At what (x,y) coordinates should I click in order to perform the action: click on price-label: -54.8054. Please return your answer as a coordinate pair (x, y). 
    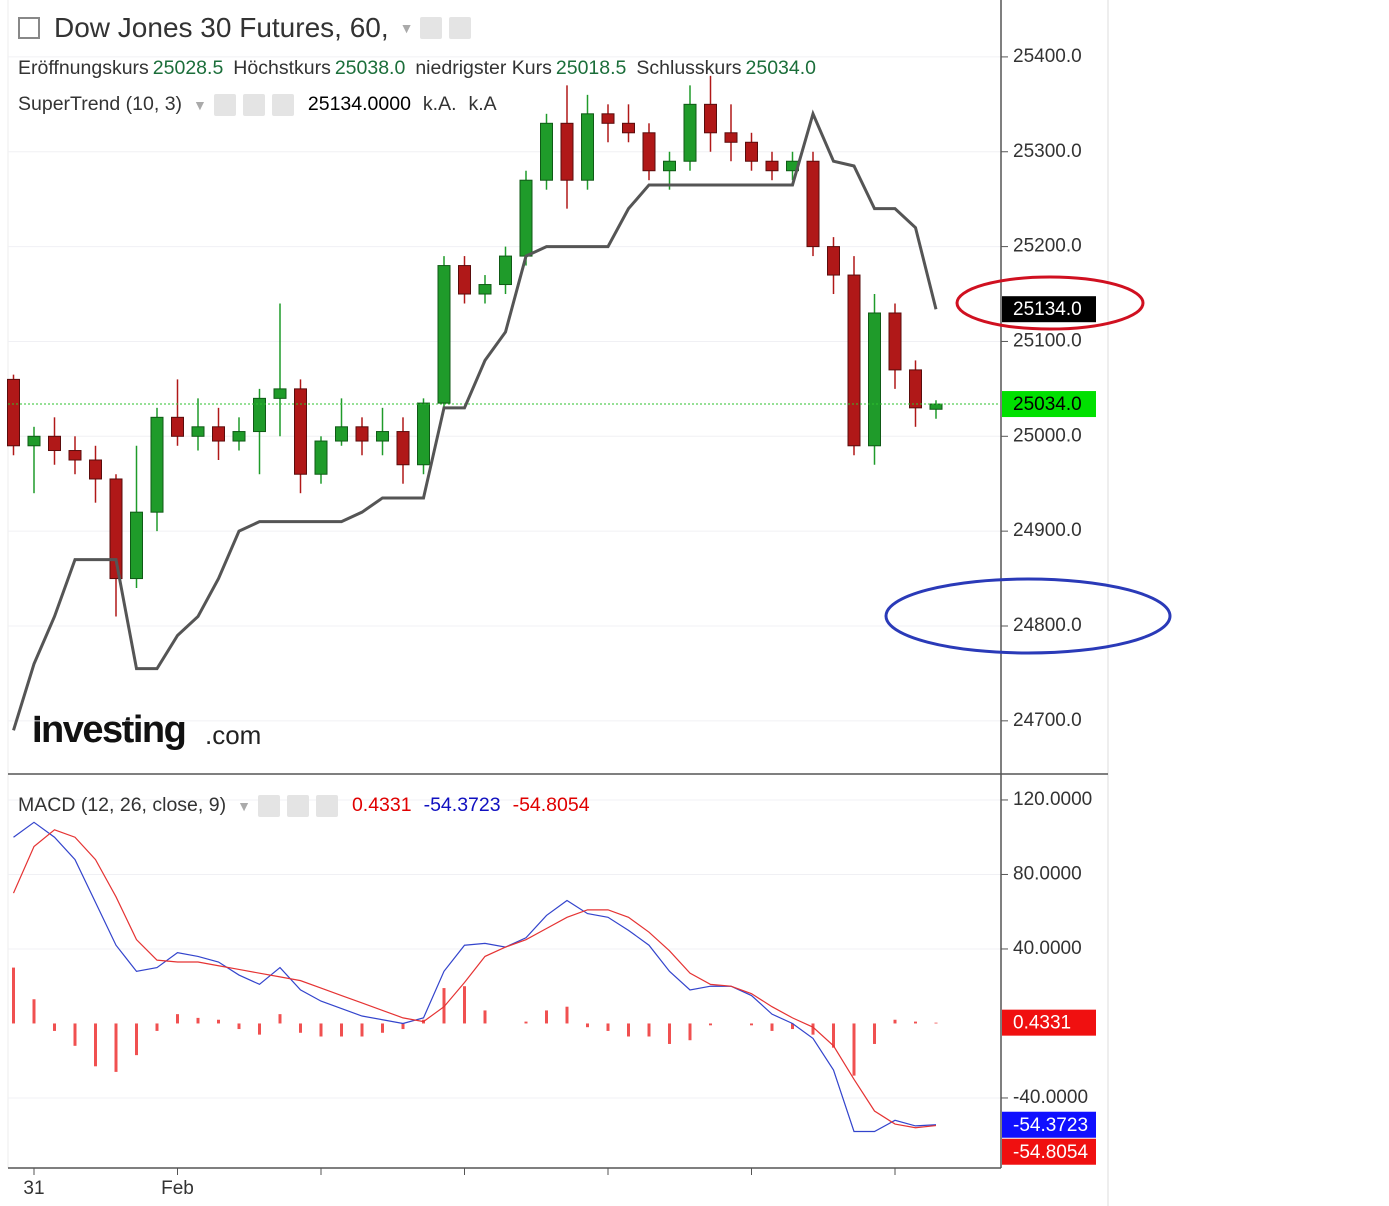
    Looking at the image, I should click on (1050, 1152).